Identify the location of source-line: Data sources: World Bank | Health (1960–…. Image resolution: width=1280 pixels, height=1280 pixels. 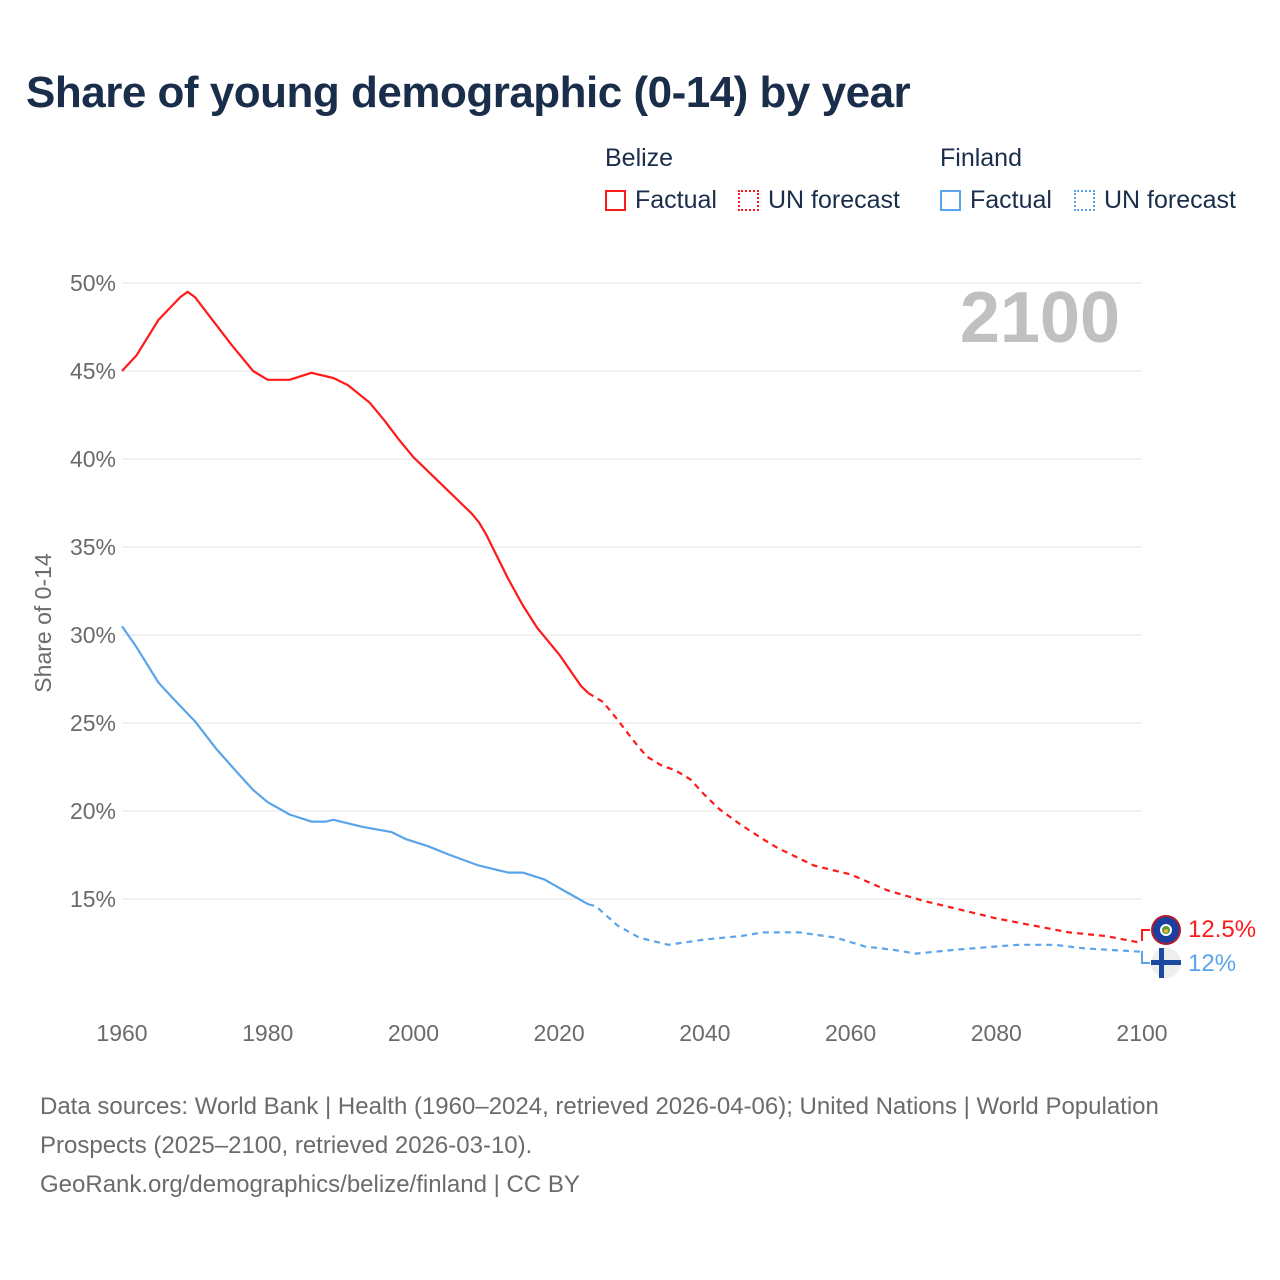
(599, 1126).